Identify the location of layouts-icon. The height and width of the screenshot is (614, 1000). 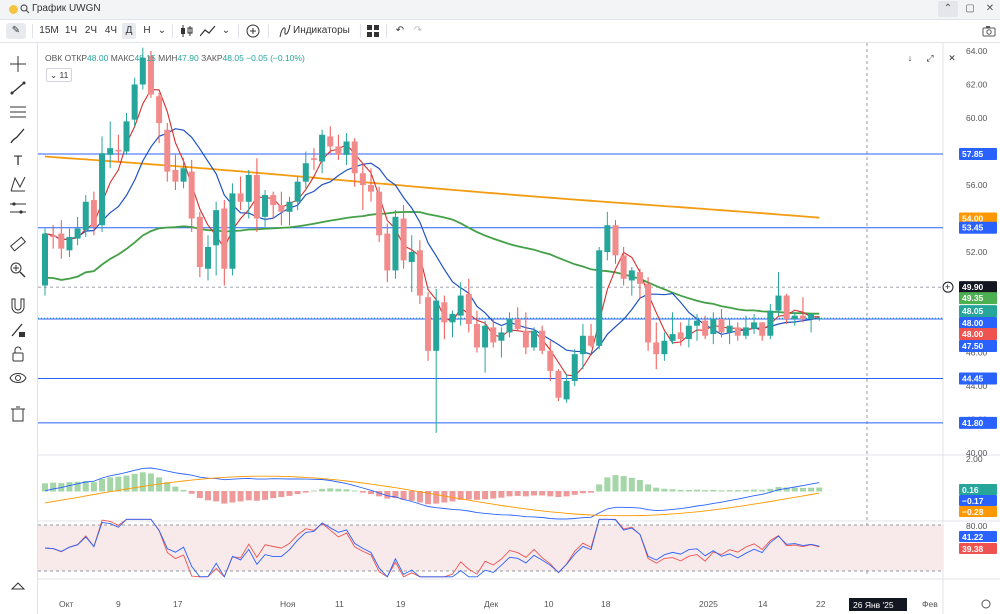
(373, 31).